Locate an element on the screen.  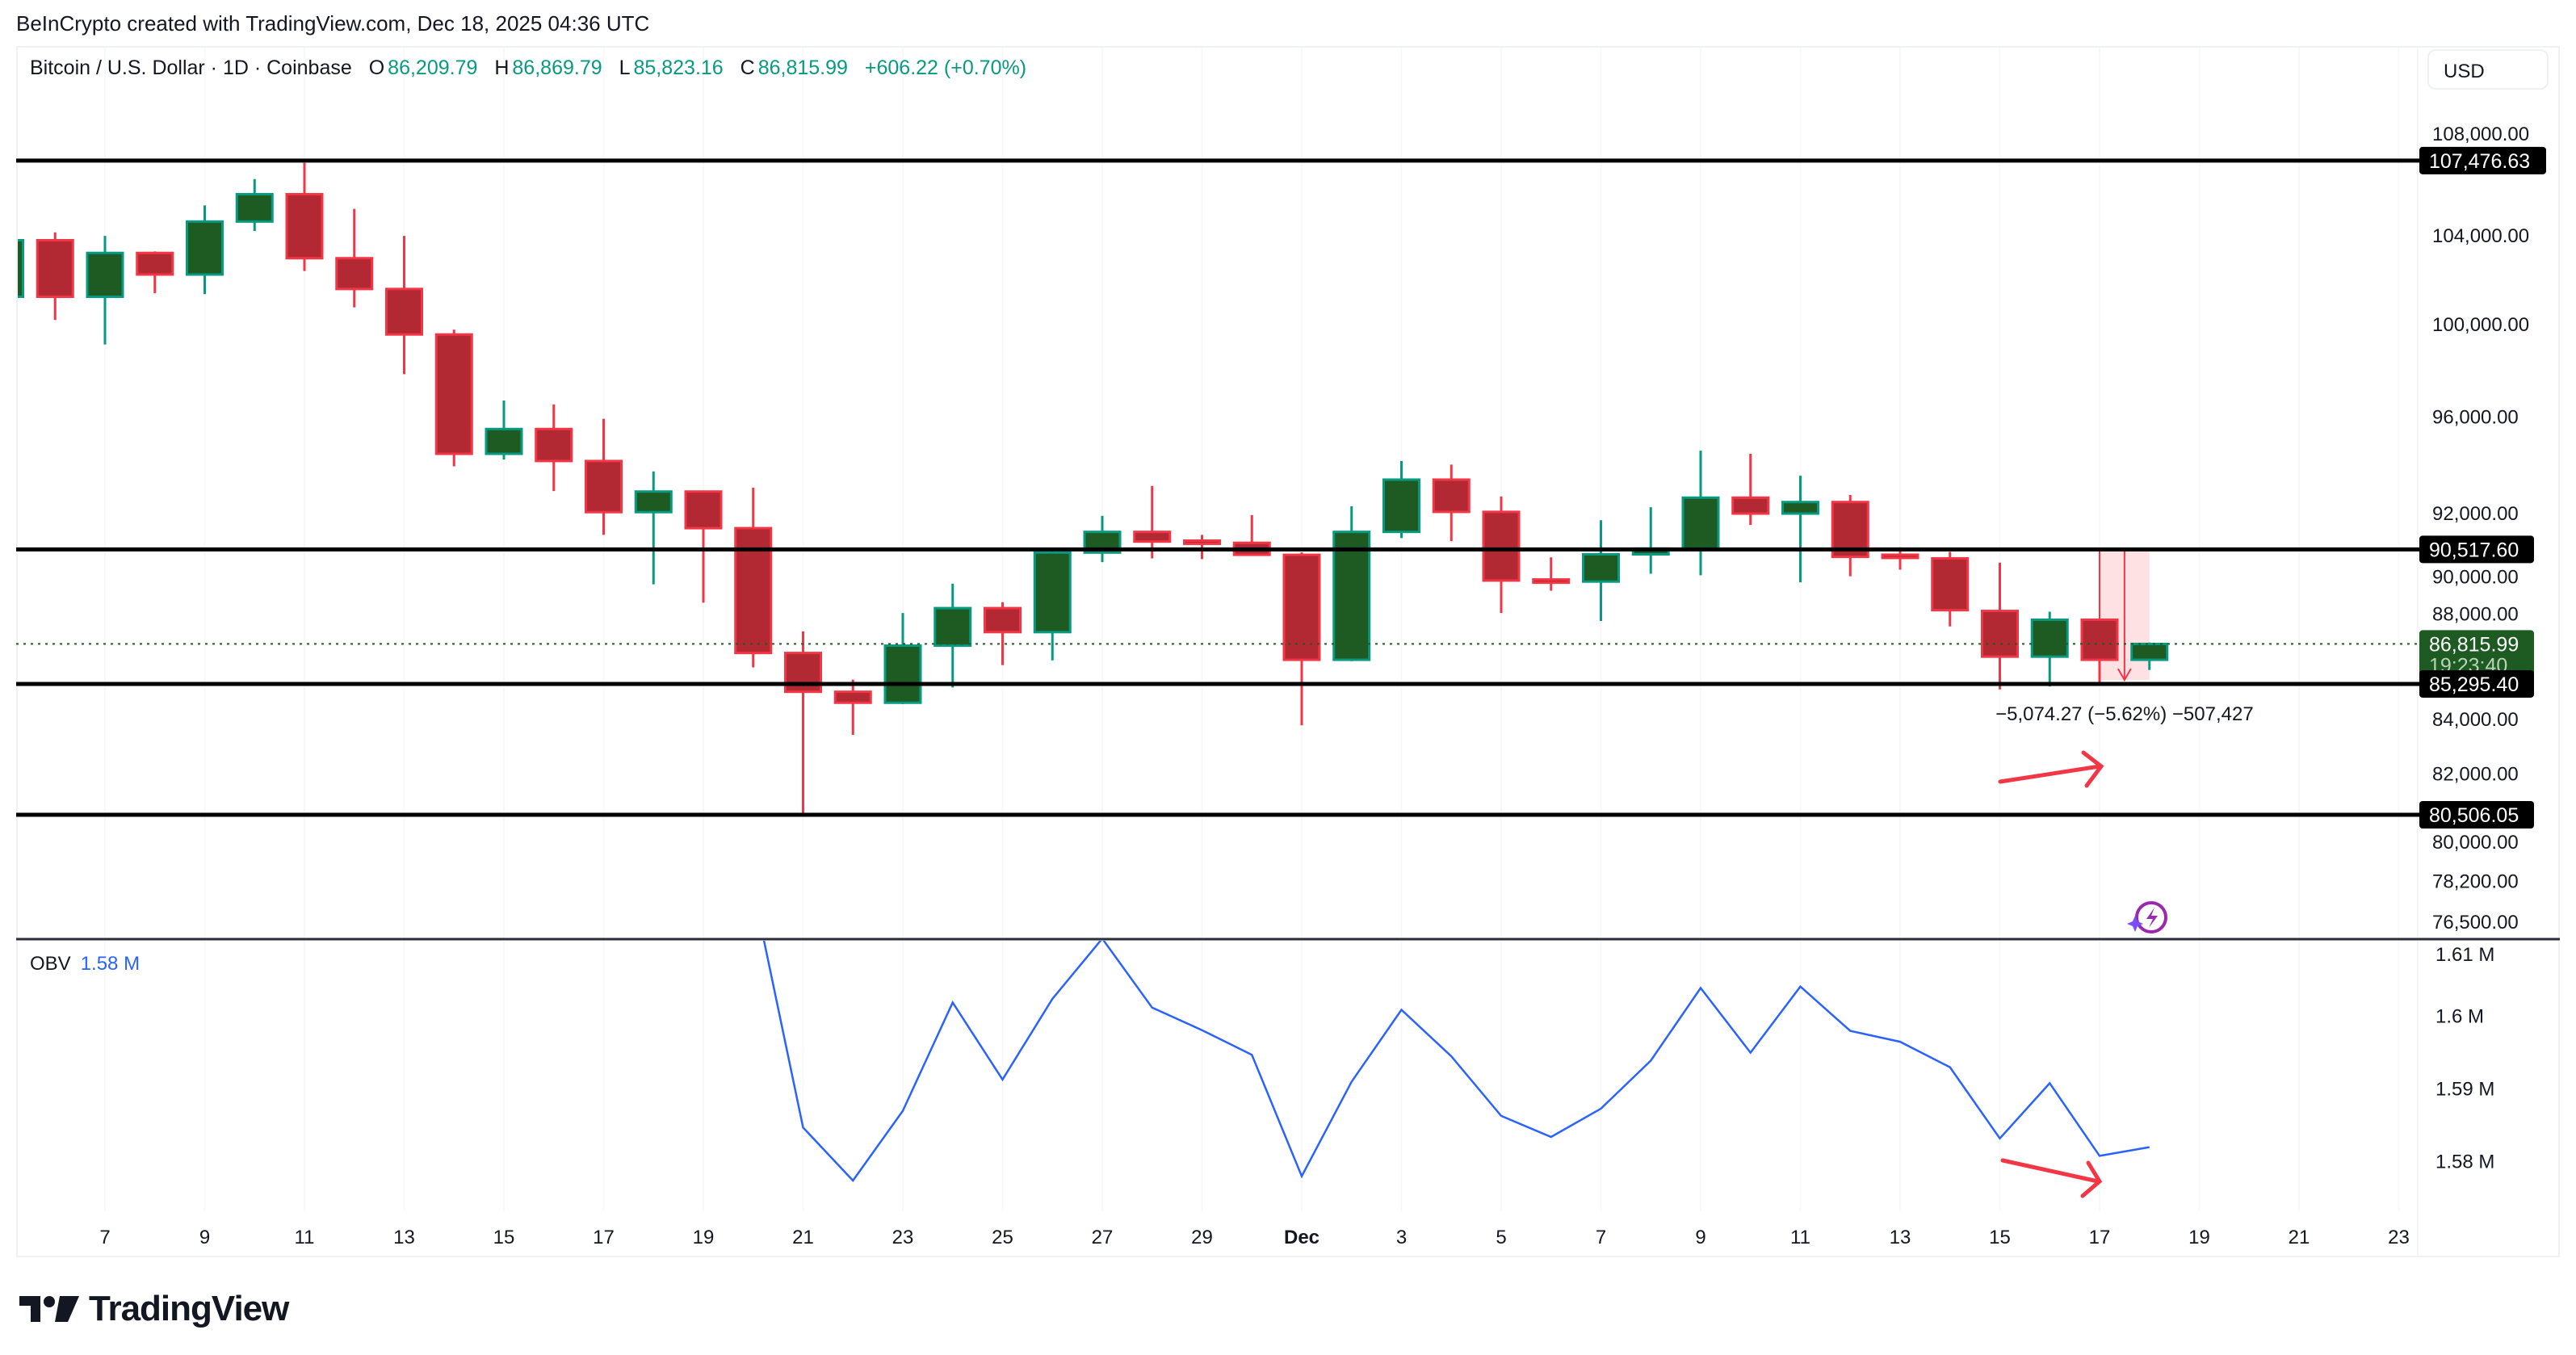
price-tick-label: 104,000.00 is located at coordinates (2480, 236).